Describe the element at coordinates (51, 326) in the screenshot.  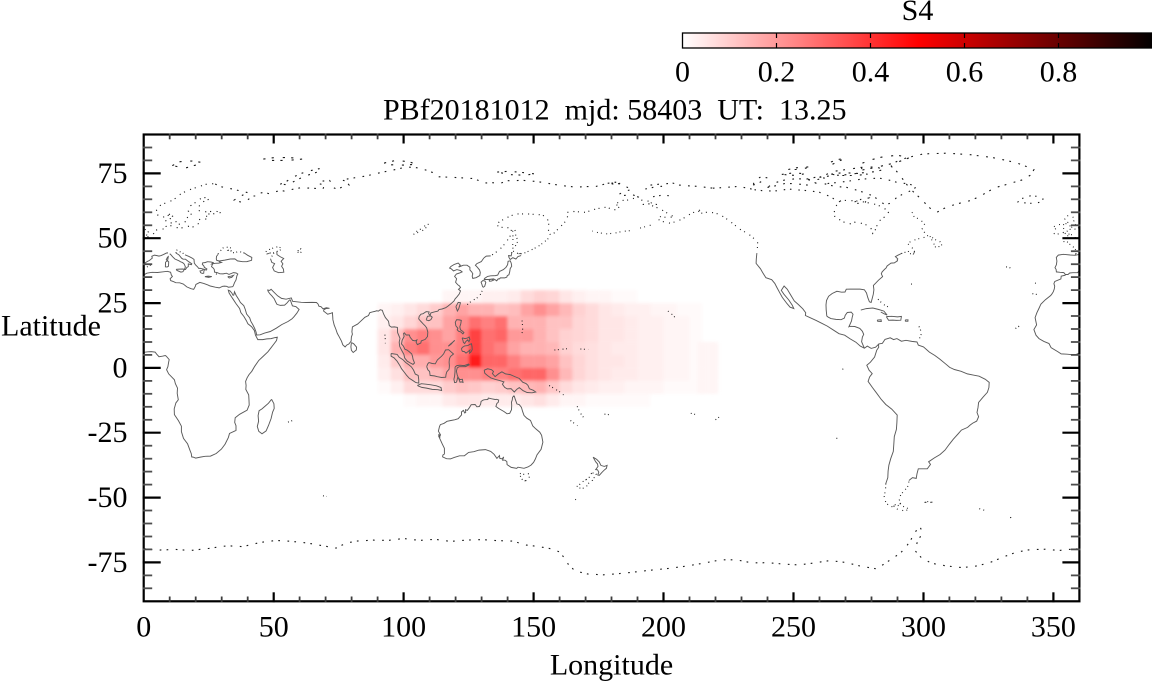
I see `svg-text: Latitude` at that location.